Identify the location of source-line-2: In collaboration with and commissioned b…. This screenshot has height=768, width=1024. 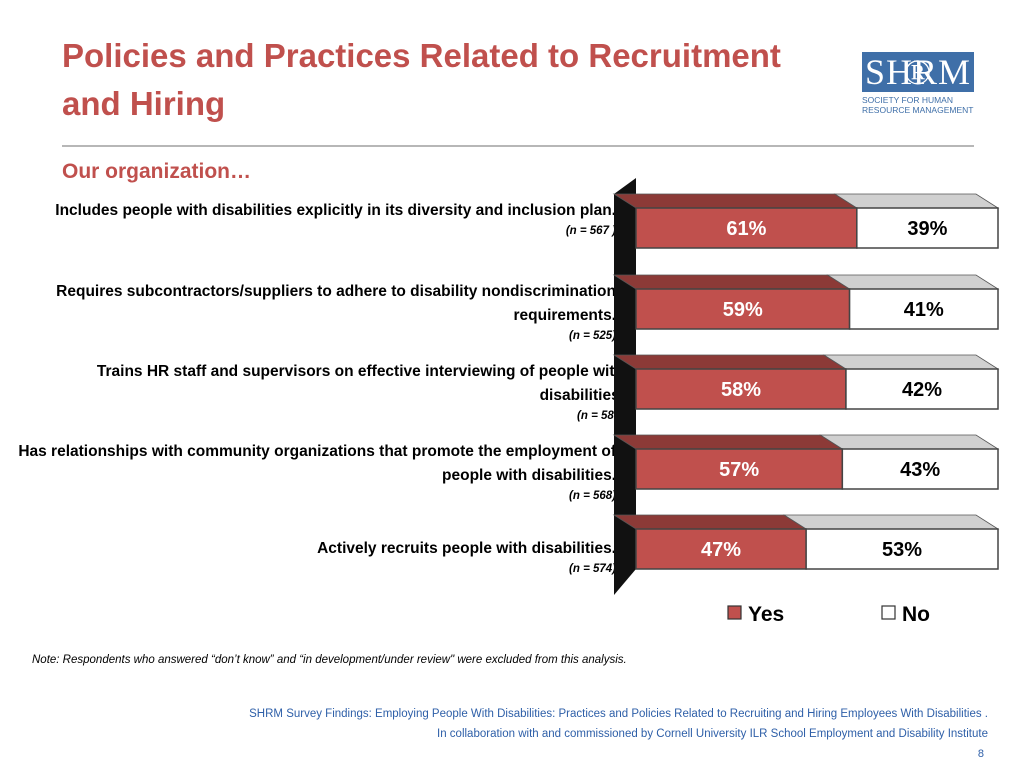
(712, 734).